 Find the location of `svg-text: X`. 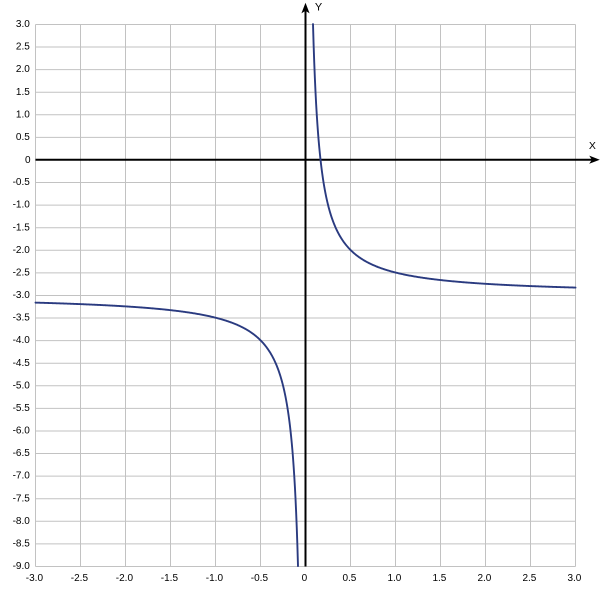

svg-text: X is located at coordinates (592, 146).